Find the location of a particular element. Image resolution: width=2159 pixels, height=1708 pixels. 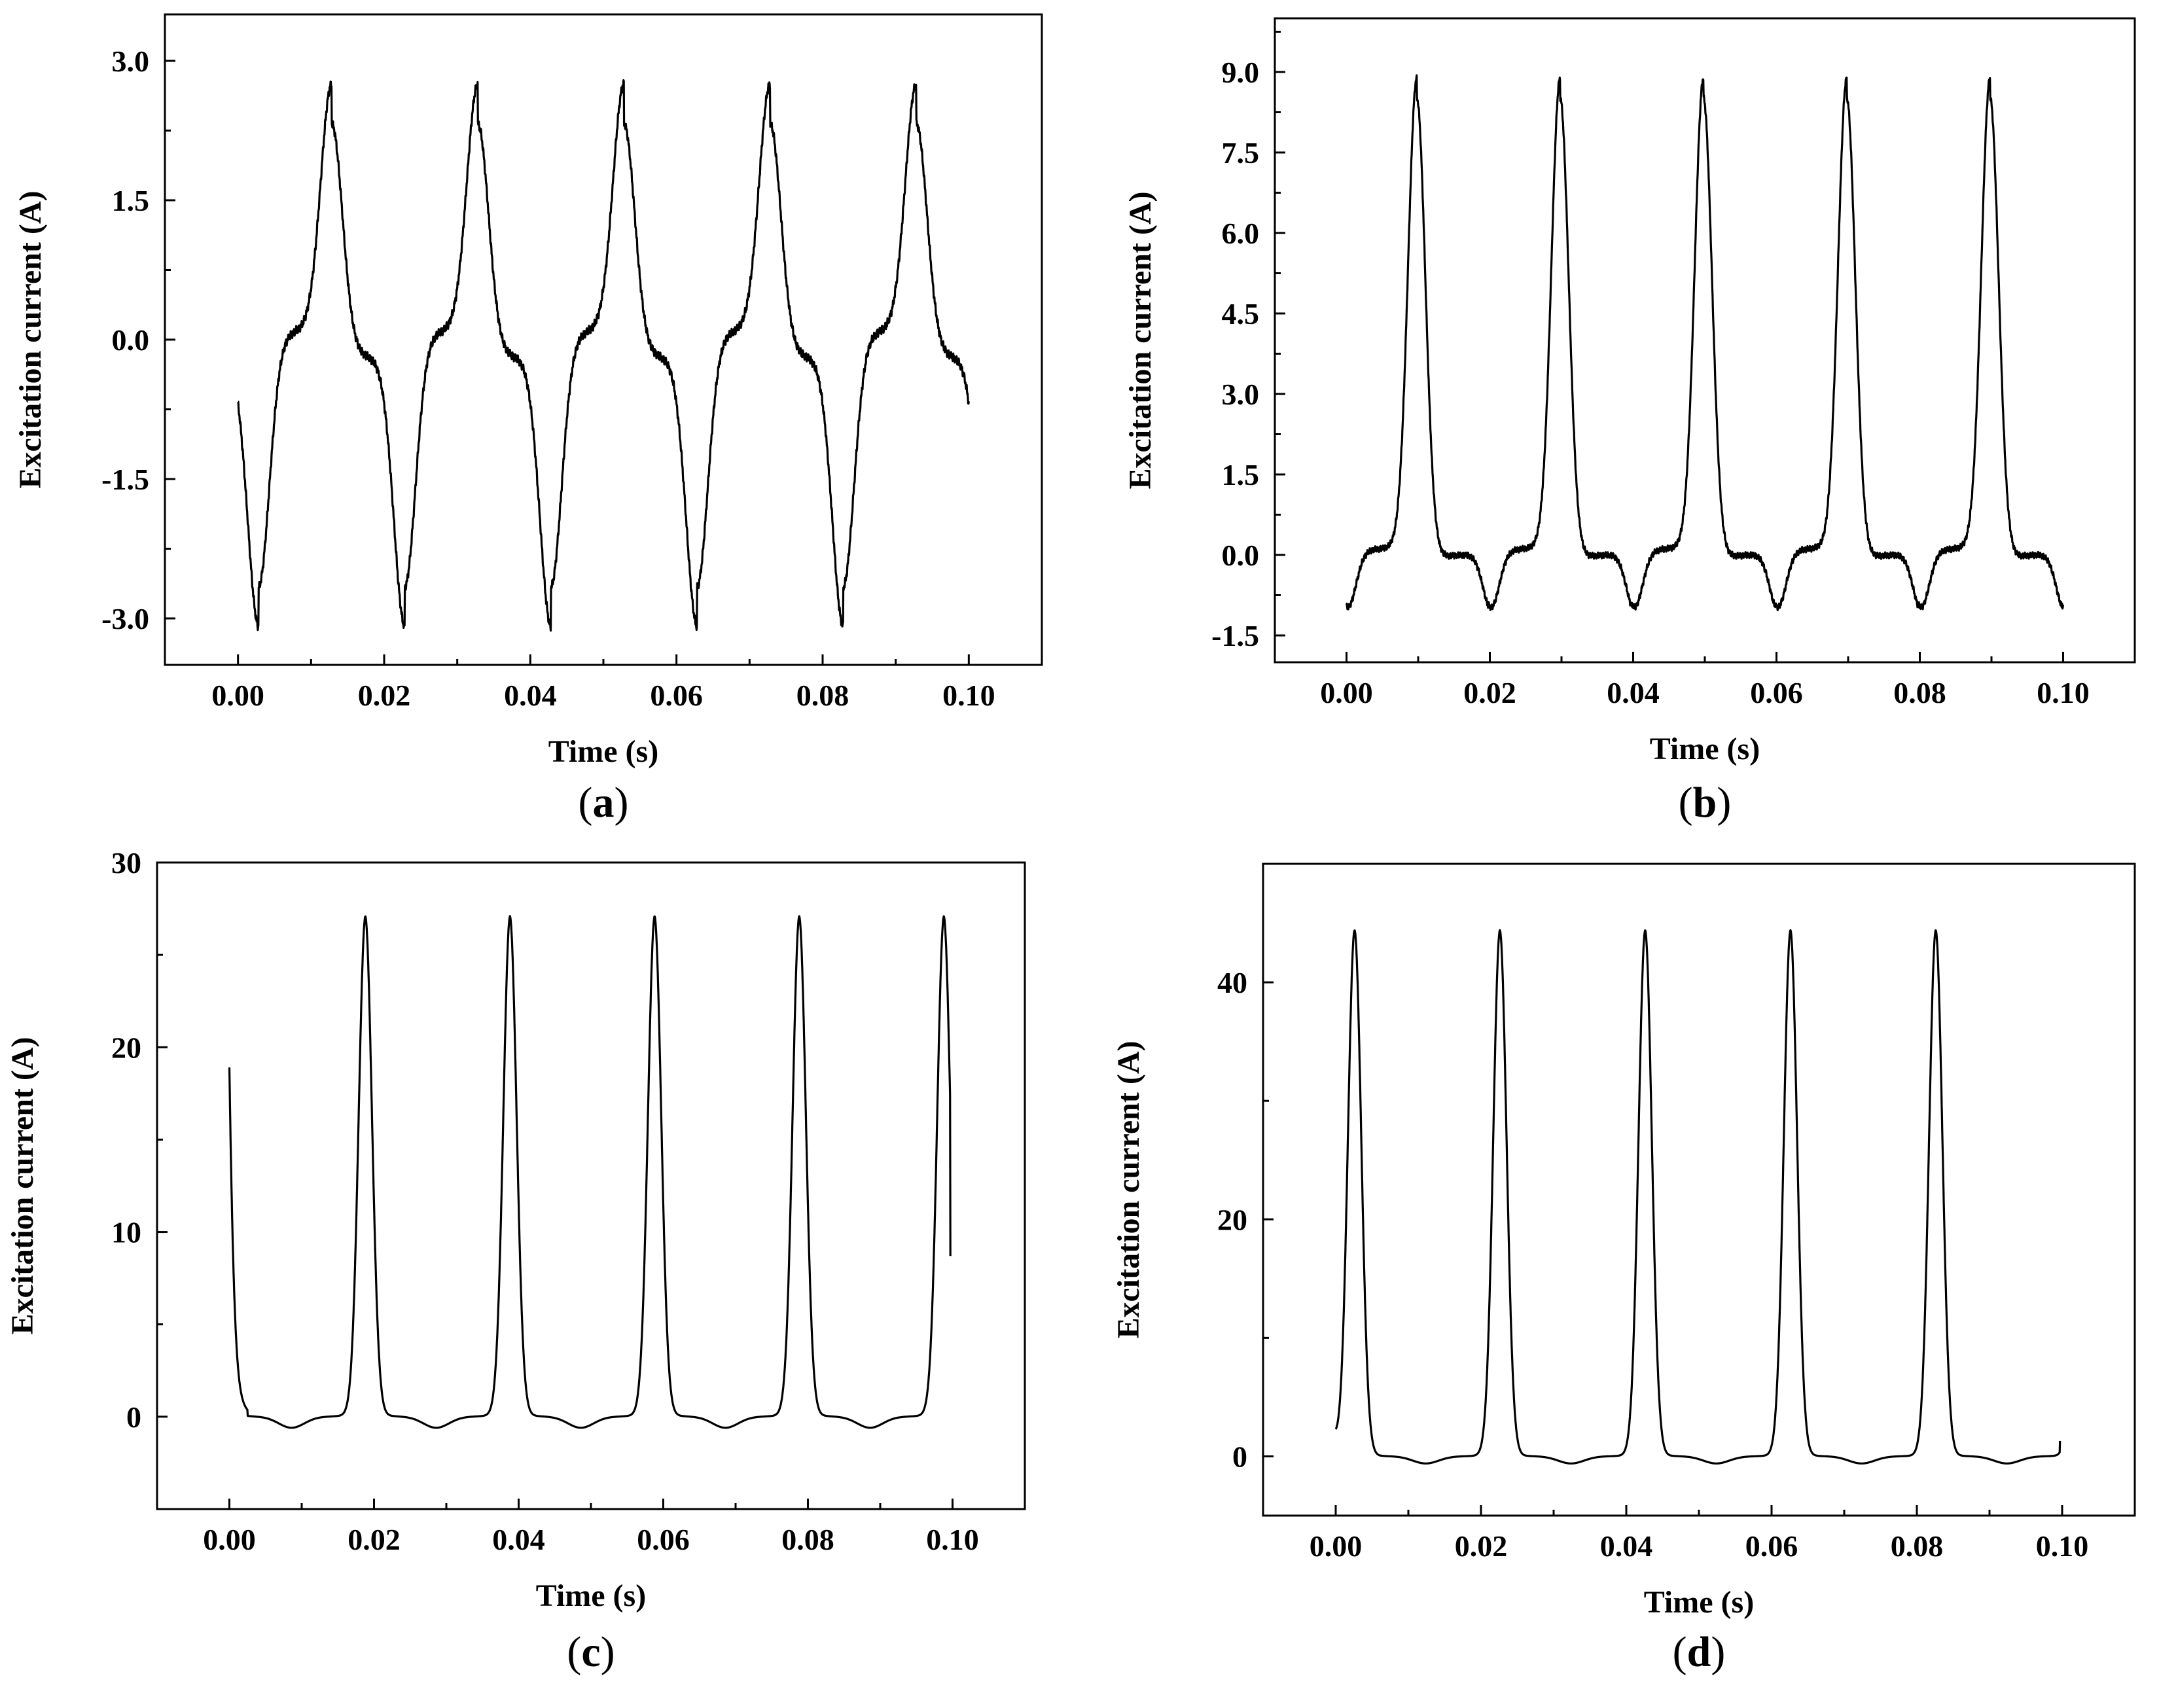

caption-letter: a is located at coordinates (604, 803).